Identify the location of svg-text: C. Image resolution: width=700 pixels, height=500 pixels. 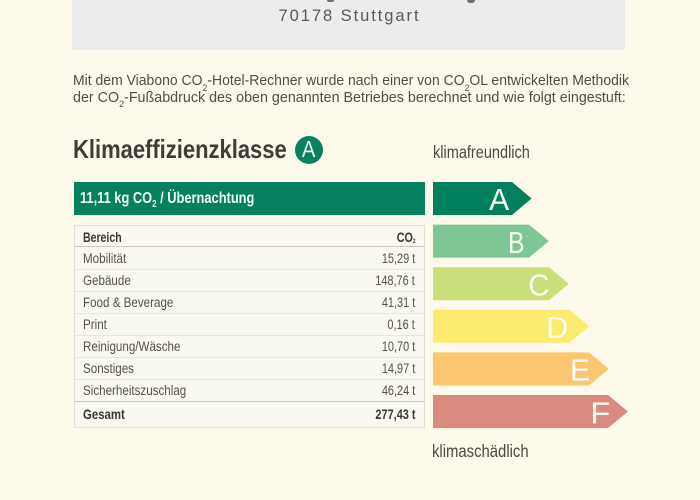
(538, 286).